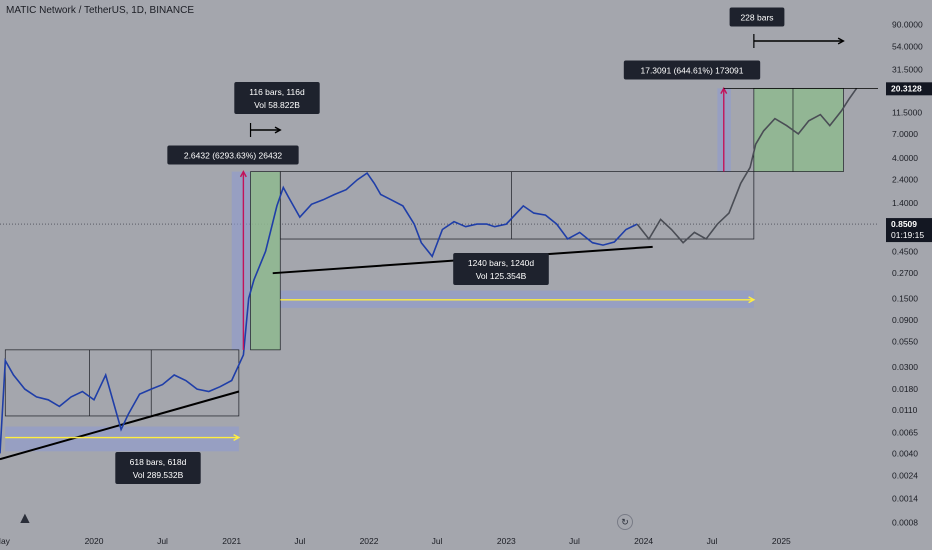  What do you see at coordinates (231, 541) in the screenshot?
I see `x-tick-label: 2021` at bounding box center [231, 541].